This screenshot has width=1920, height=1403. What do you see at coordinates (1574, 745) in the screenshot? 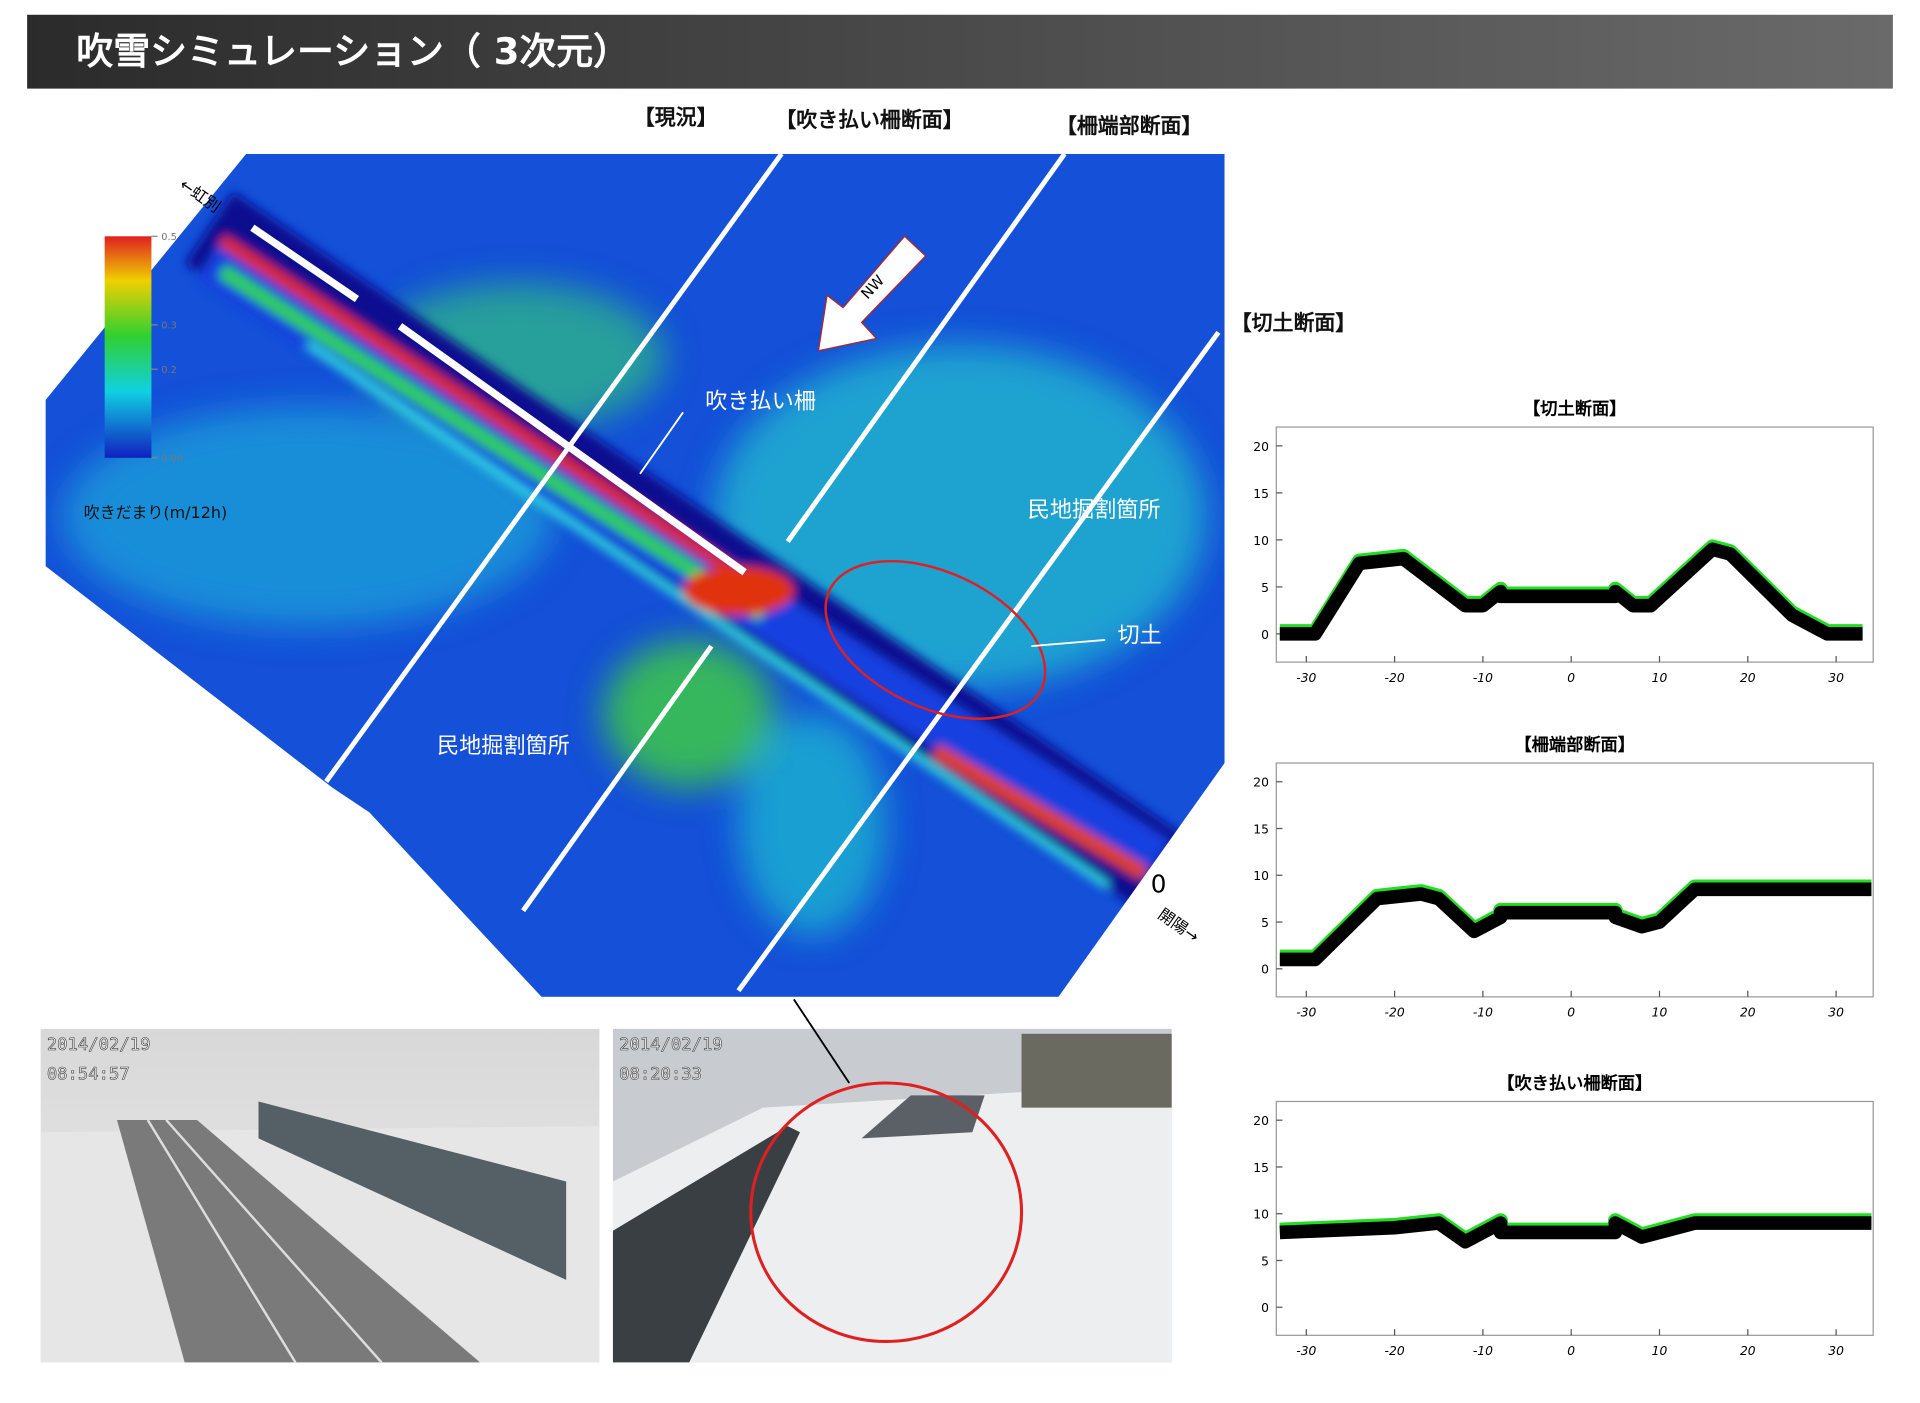
I see `chart-title: 【柵端部断面】` at bounding box center [1574, 745].